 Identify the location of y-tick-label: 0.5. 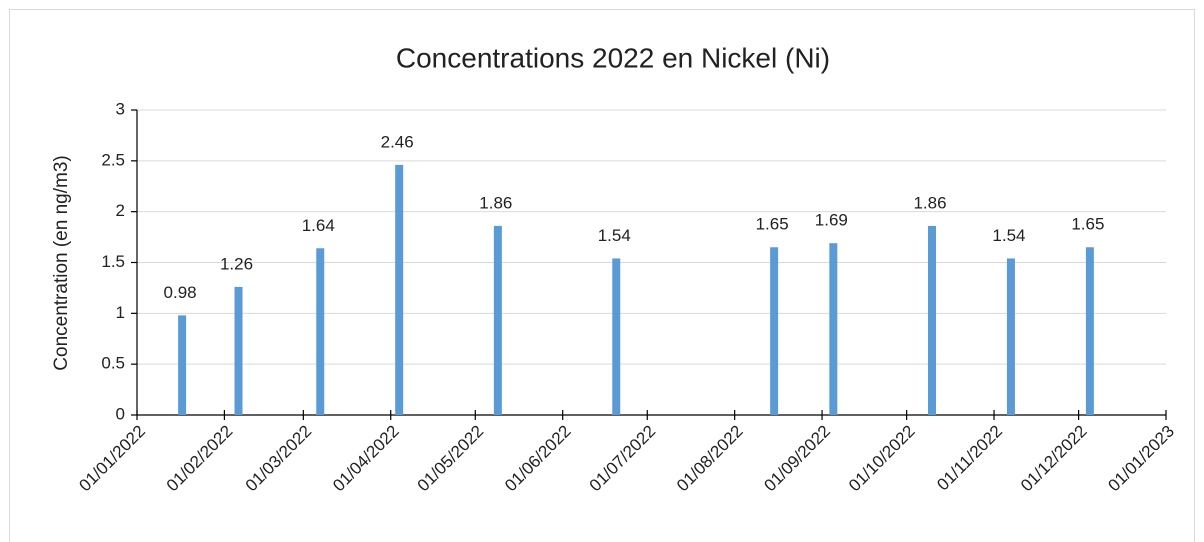
(113, 363).